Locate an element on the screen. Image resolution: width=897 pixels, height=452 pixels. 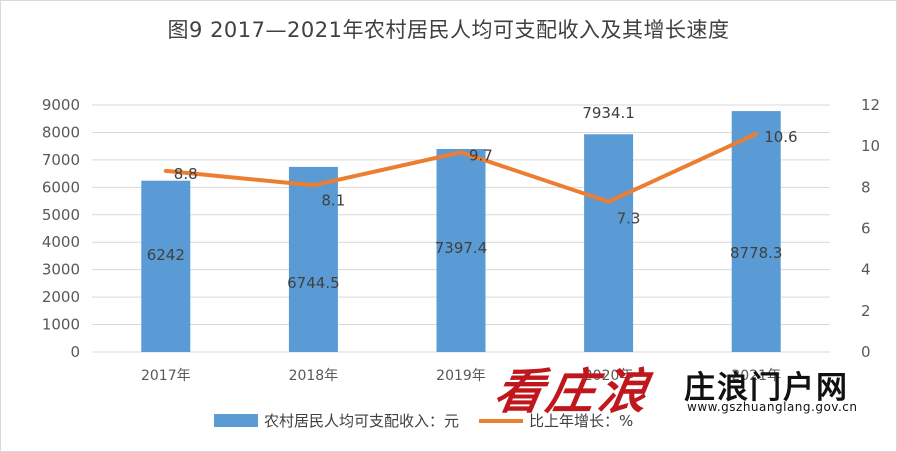
y-right-tick-label: 8 is located at coordinates (866, 187).